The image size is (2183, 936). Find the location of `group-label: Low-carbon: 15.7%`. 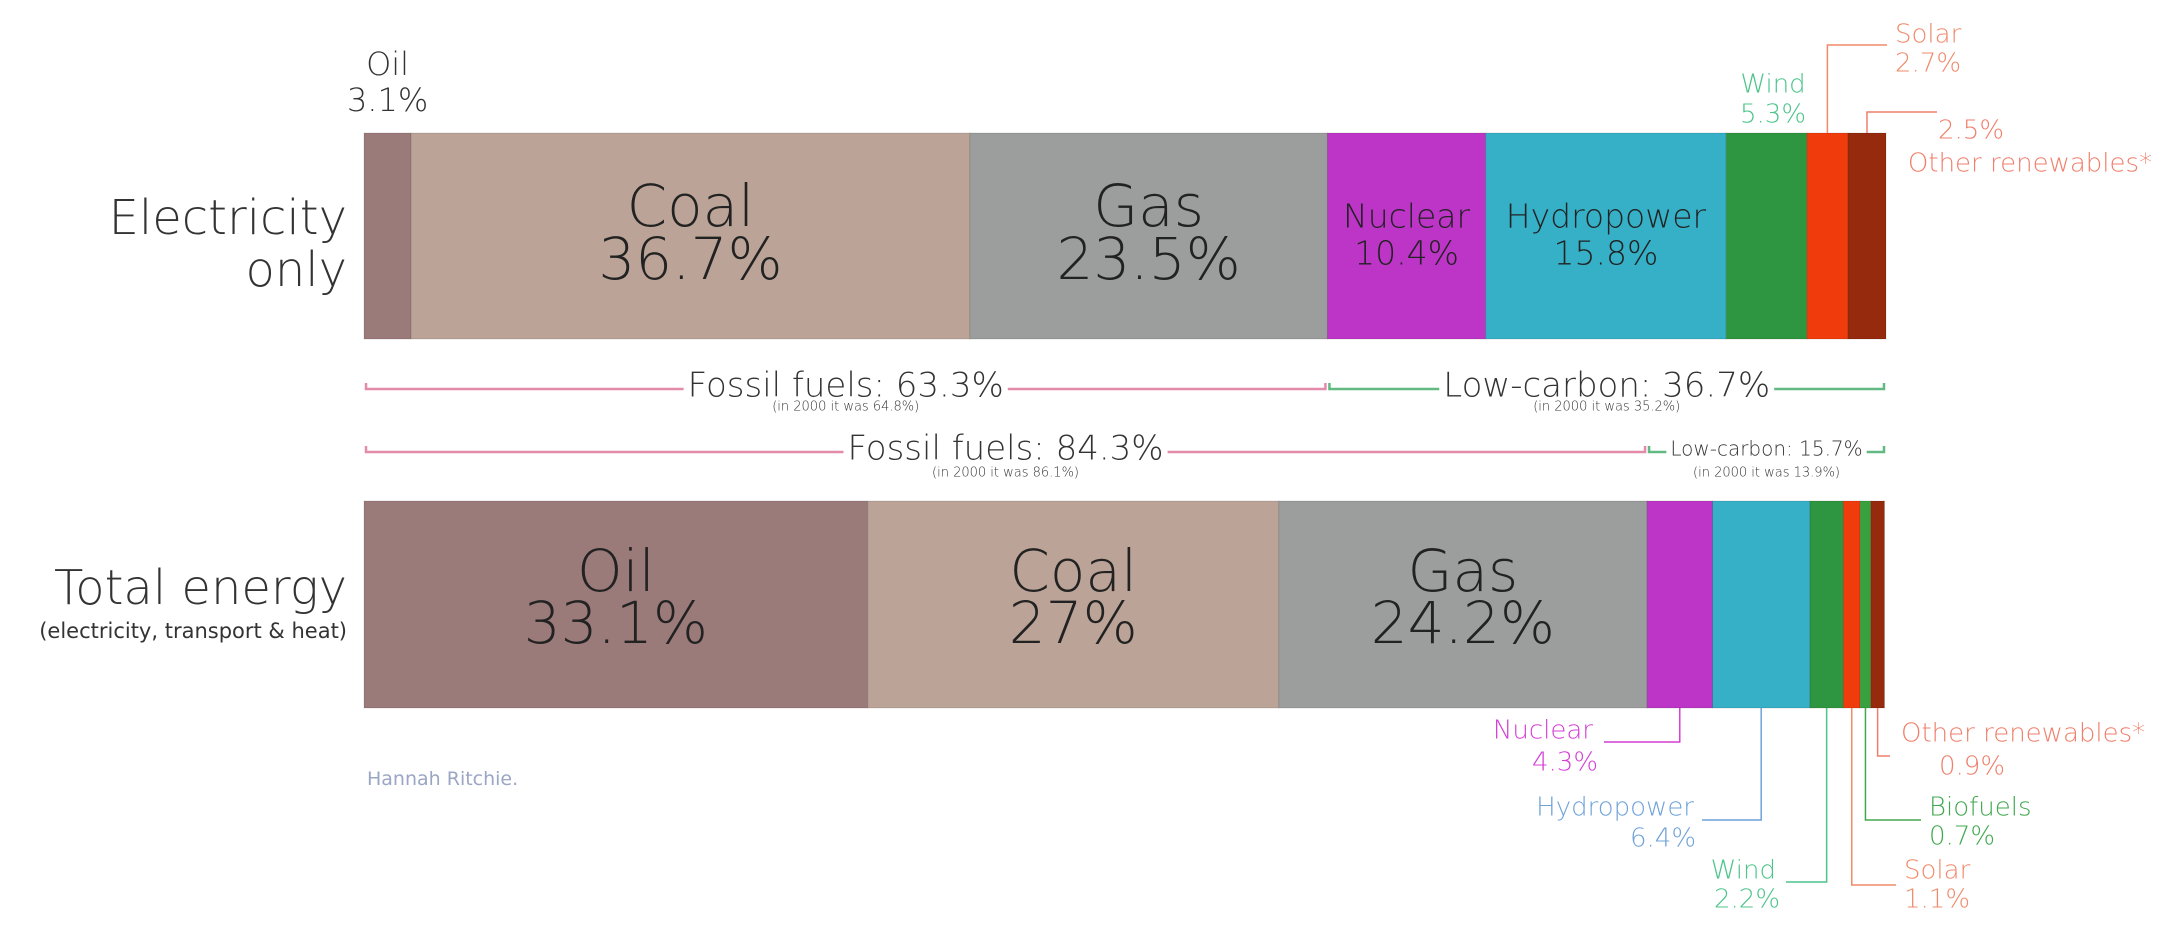

group-label: Low-carbon: 15.7% is located at coordinates (1766, 449).